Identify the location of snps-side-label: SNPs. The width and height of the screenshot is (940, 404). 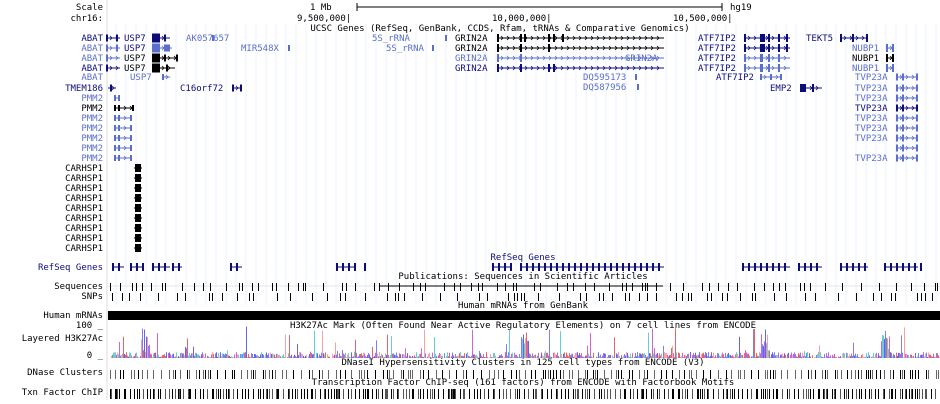
(92, 297).